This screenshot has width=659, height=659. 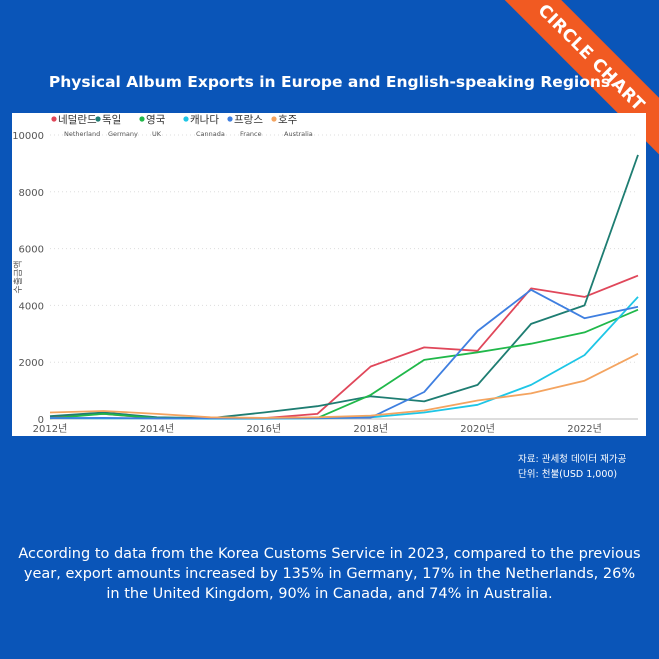 What do you see at coordinates (77, 120) in the screenshot?
I see `legend-label: 네덜란드` at bounding box center [77, 120].